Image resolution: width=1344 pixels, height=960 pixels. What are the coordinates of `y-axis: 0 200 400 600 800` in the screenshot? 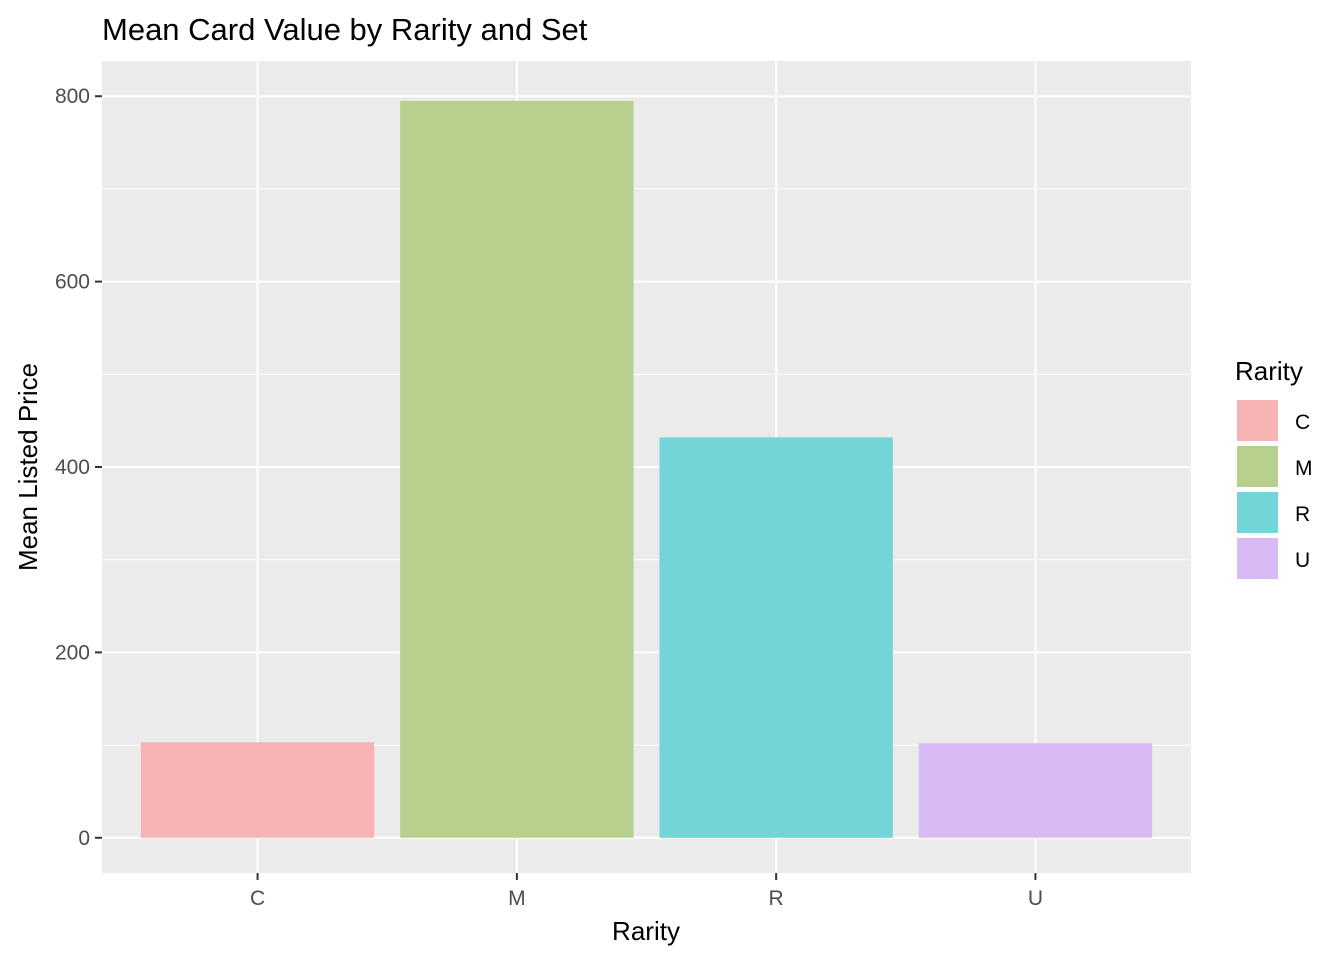 It's located at (78, 467).